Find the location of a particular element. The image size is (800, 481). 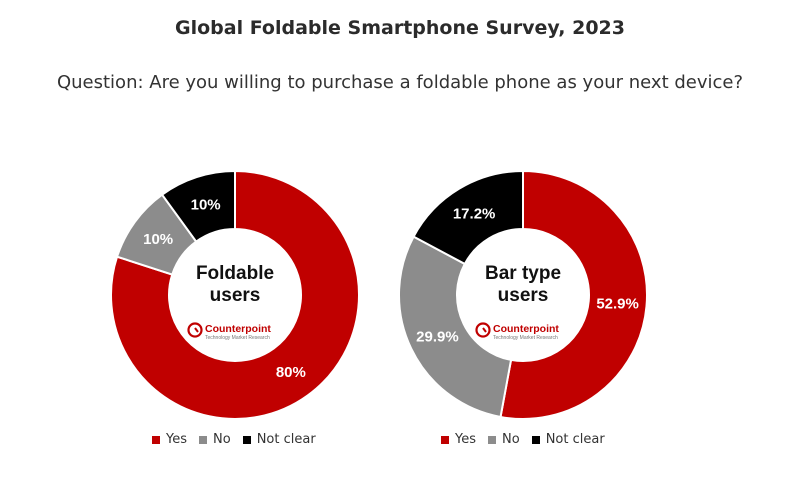

logo-brand-1: Counterpoint is located at coordinates (526, 329).